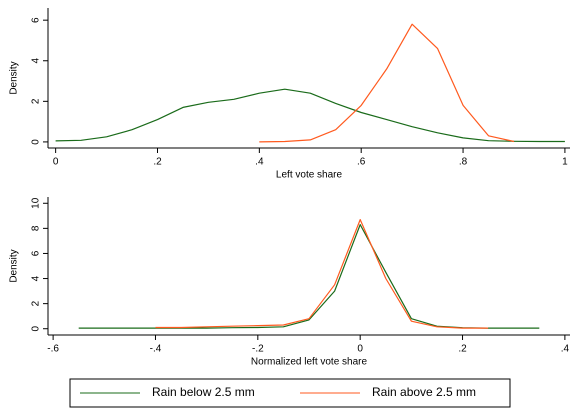 The width and height of the screenshot is (573, 416). Describe the element at coordinates (36, 203) in the screenshot. I see `y-tick-label: 10` at that location.